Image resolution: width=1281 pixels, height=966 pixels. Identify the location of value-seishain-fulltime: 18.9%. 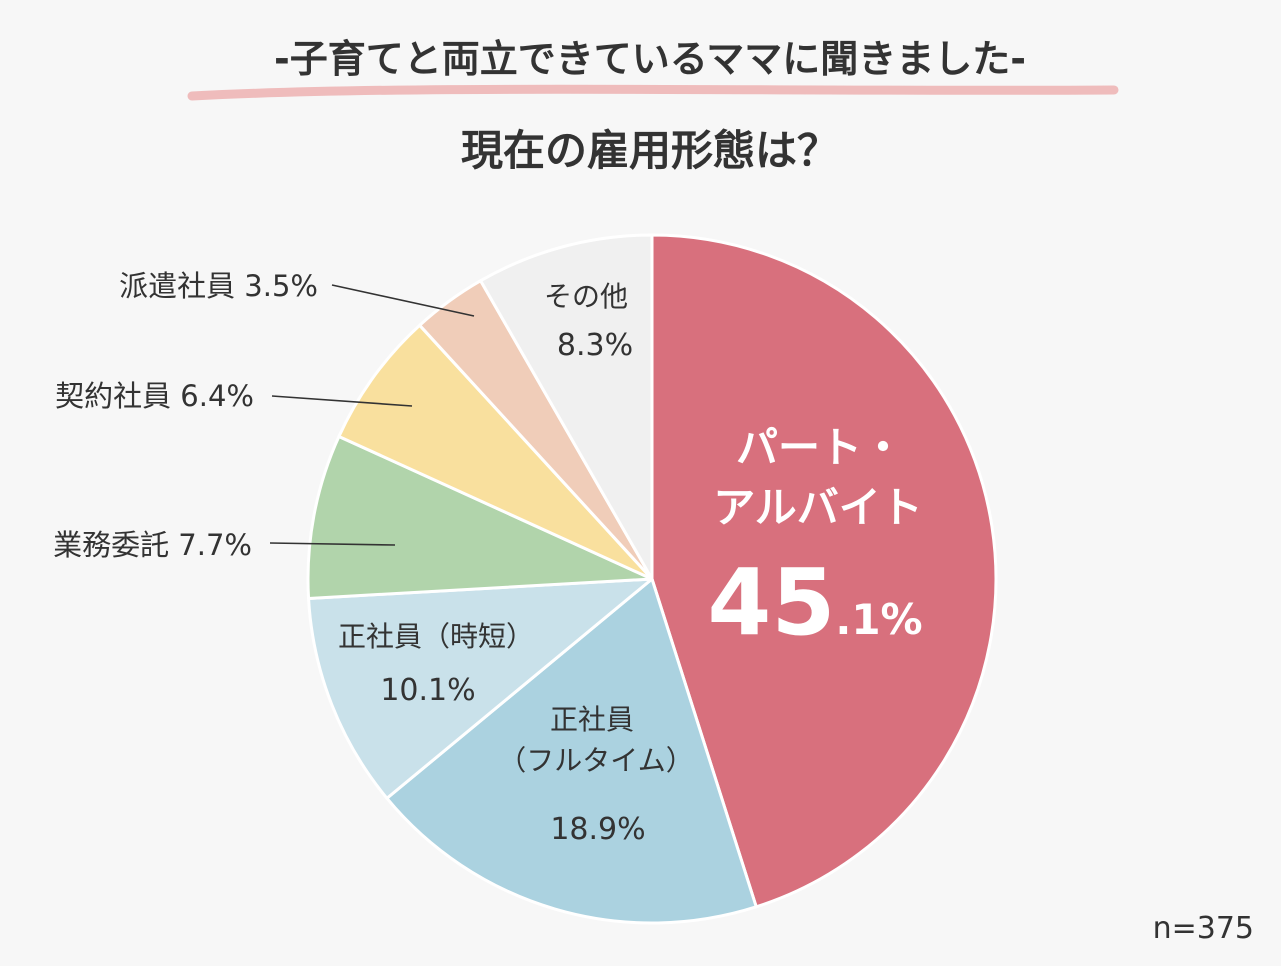
(597, 829).